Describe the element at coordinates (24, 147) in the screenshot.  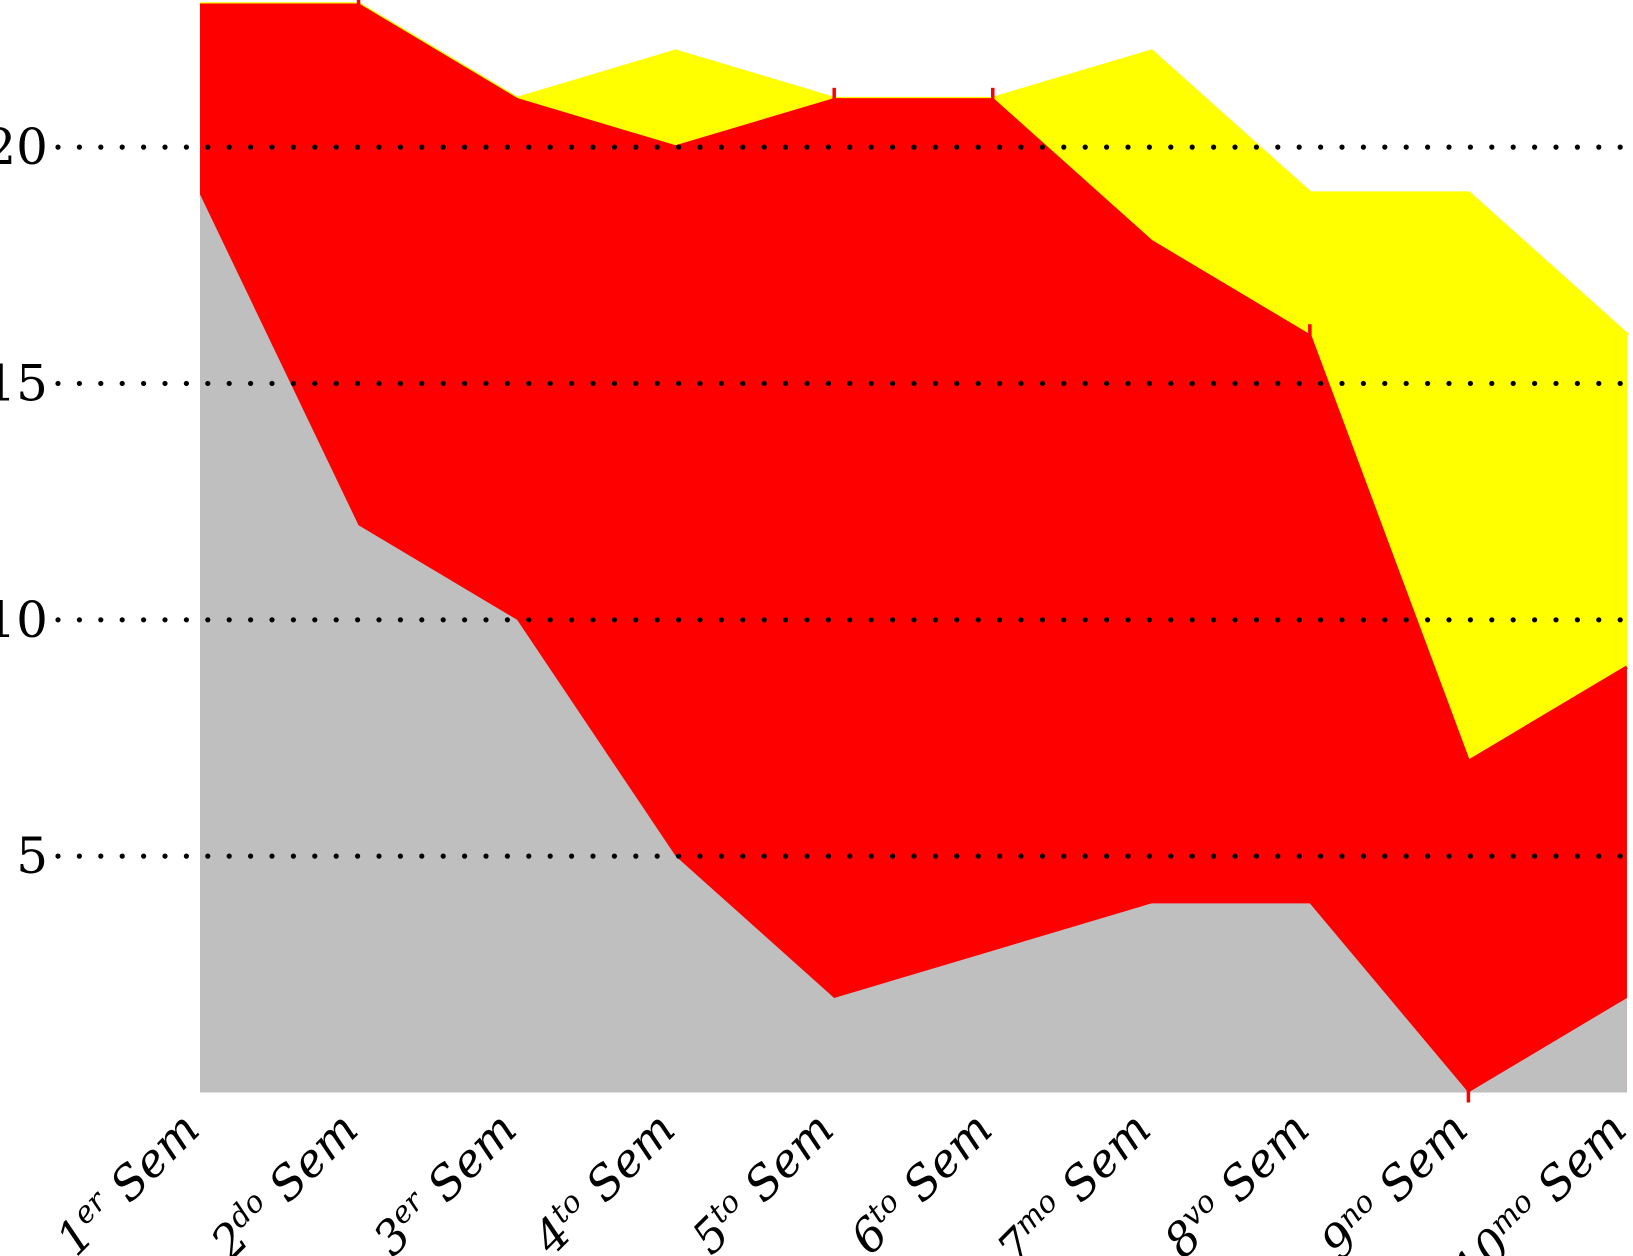
I see `y-tick-label-20: 20` at that location.